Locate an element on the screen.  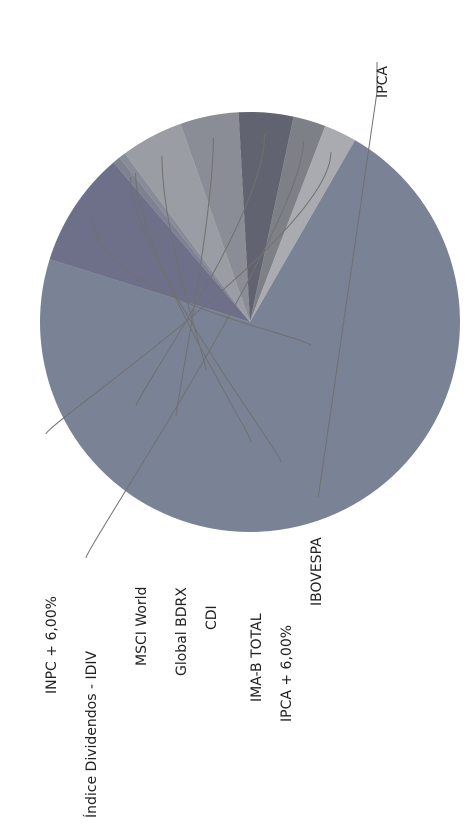
slice-label-8: INPC + 6,00% is located at coordinates (52, 645).